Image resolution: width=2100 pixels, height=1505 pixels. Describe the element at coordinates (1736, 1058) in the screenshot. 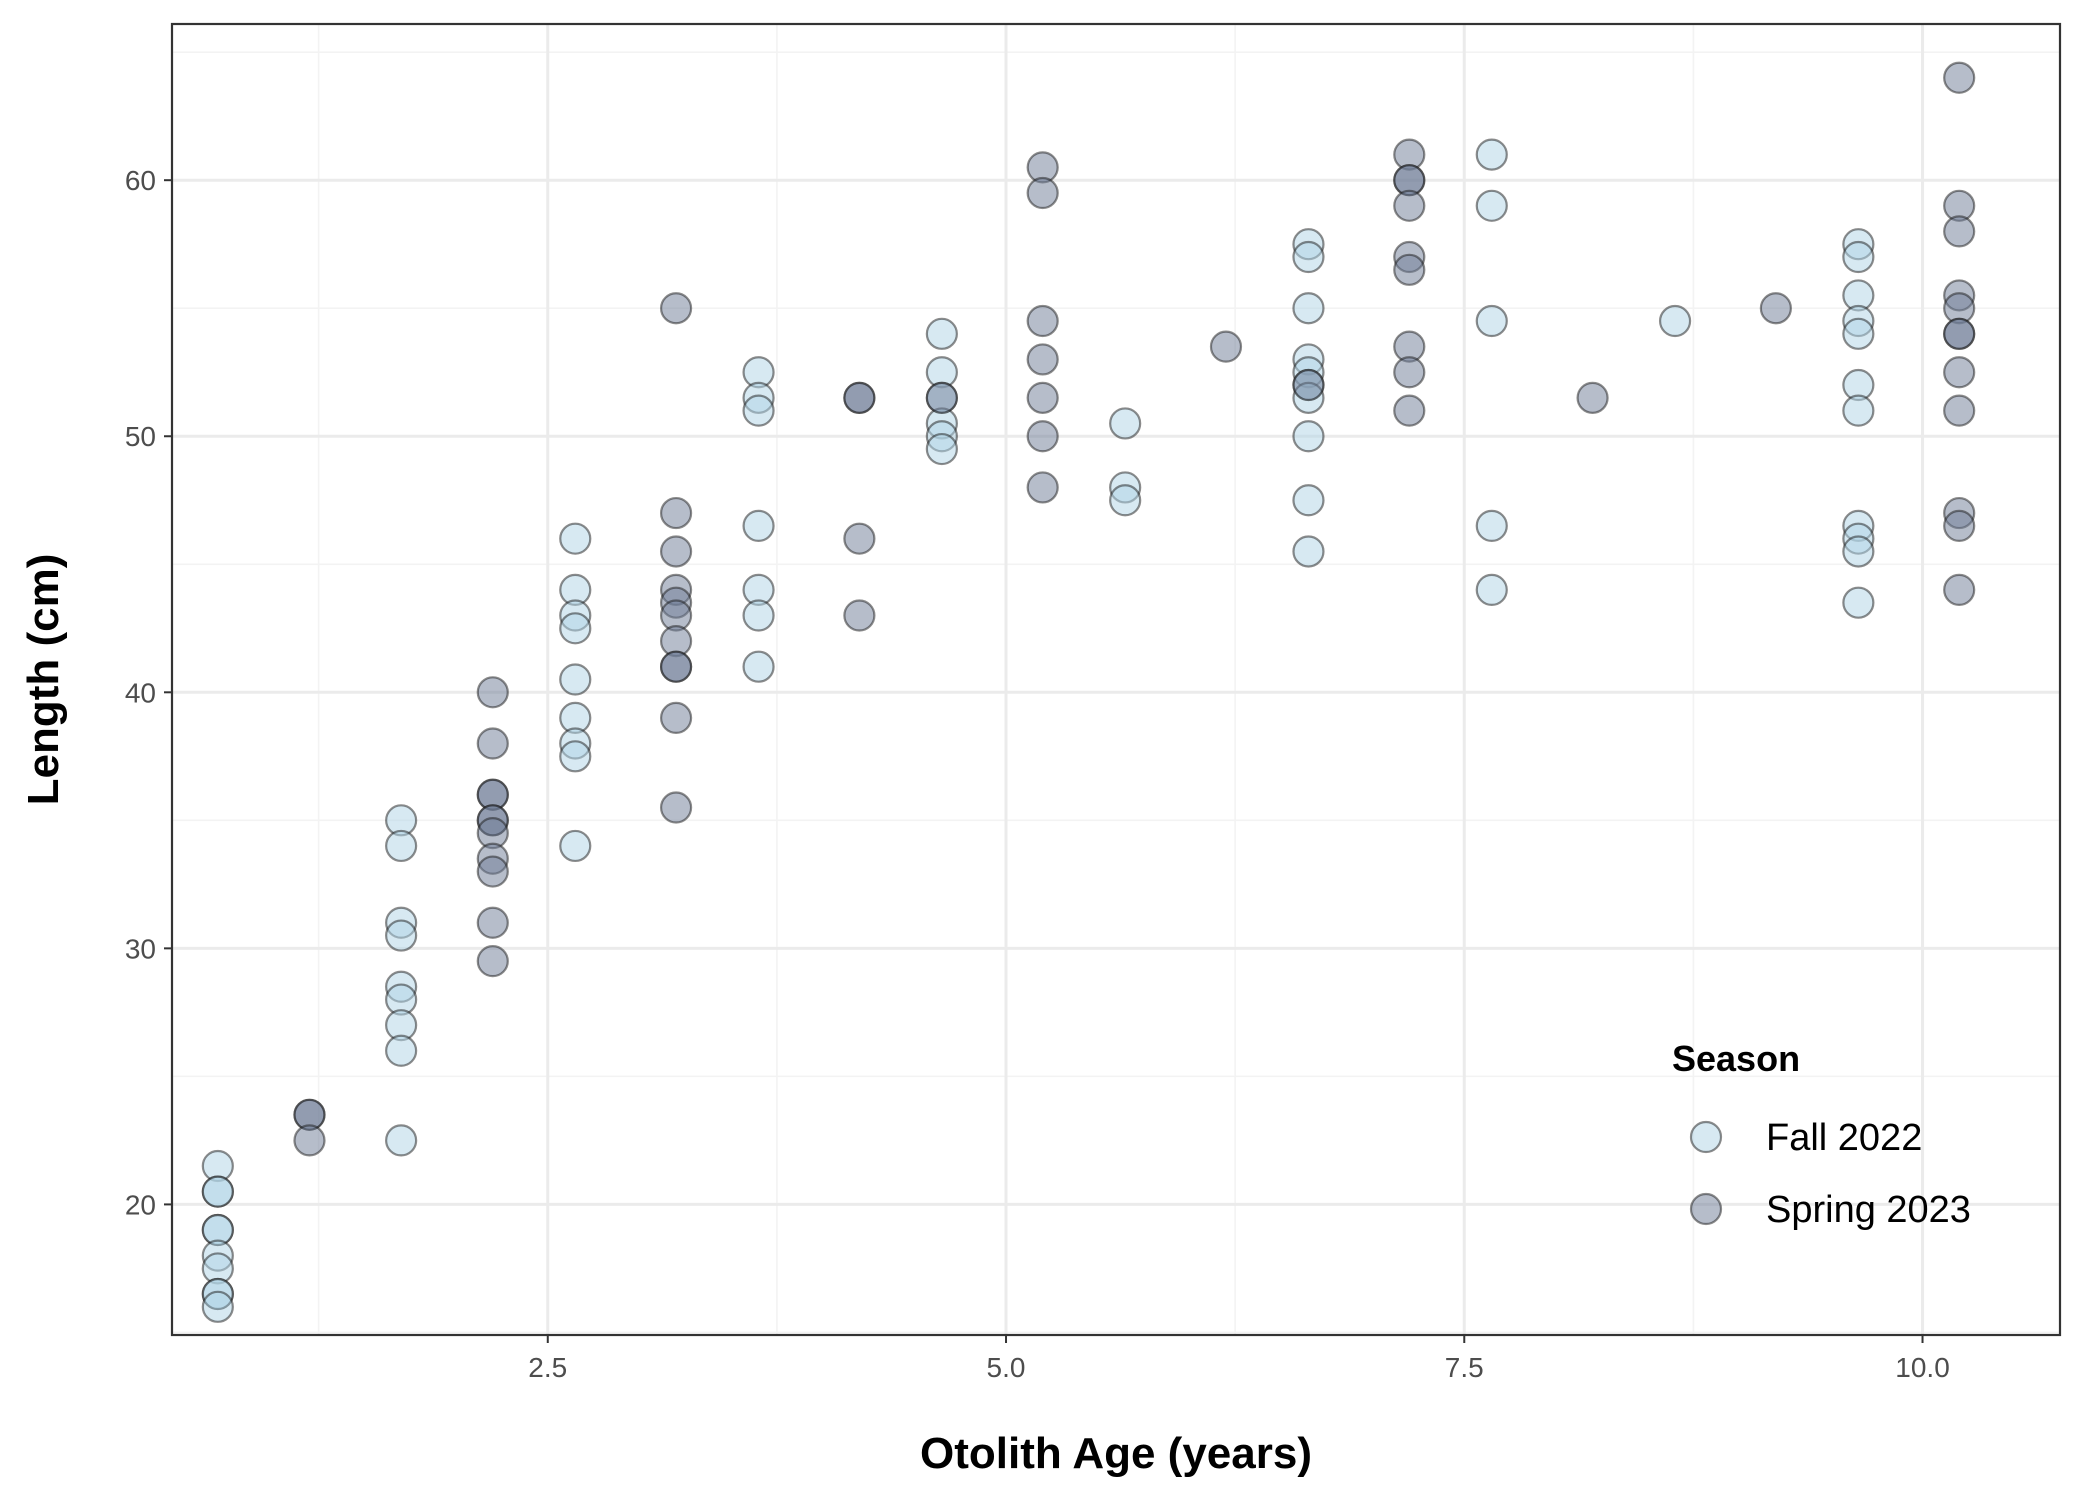

I see `legend-title: Season` at that location.